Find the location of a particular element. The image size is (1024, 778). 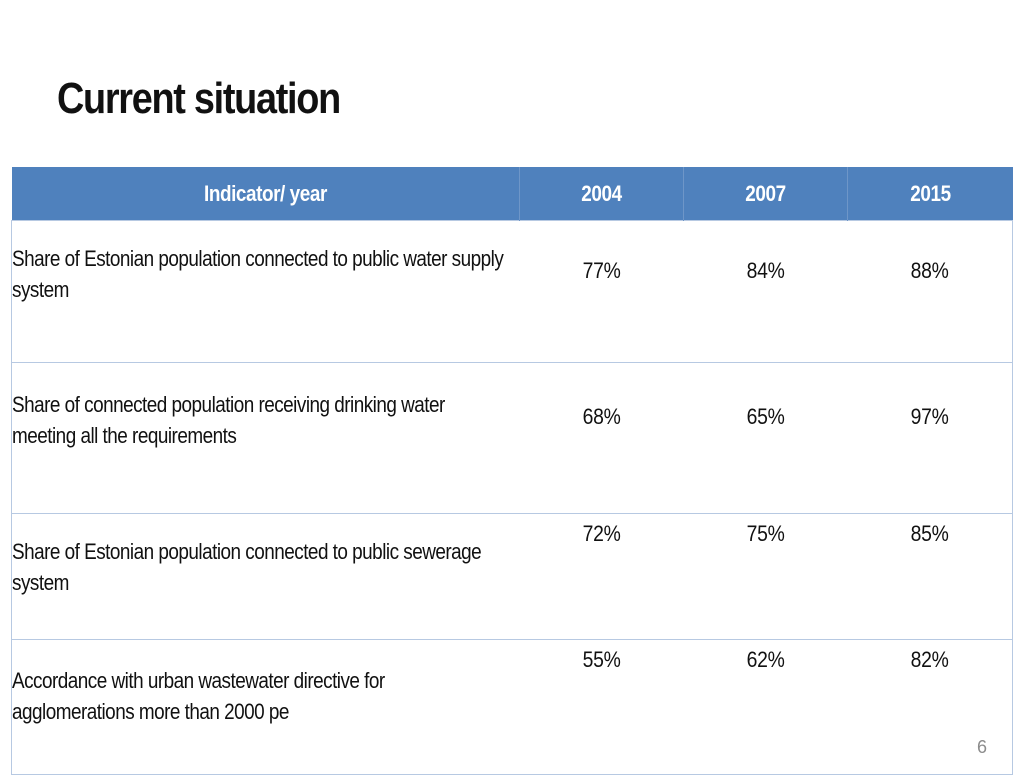

value-cell-2015: 85% is located at coordinates (930, 576).